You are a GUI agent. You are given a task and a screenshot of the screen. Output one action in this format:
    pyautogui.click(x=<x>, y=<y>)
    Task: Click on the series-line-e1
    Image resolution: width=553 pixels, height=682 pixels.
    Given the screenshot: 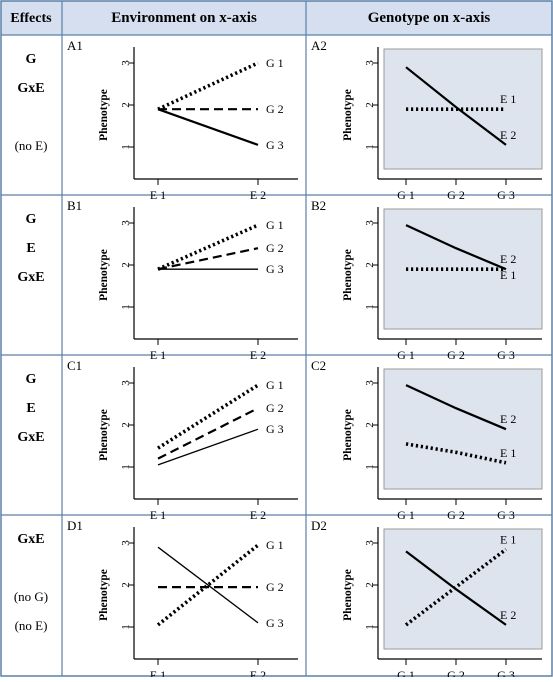 What is the action you would take?
    pyautogui.click(x=456, y=587)
    